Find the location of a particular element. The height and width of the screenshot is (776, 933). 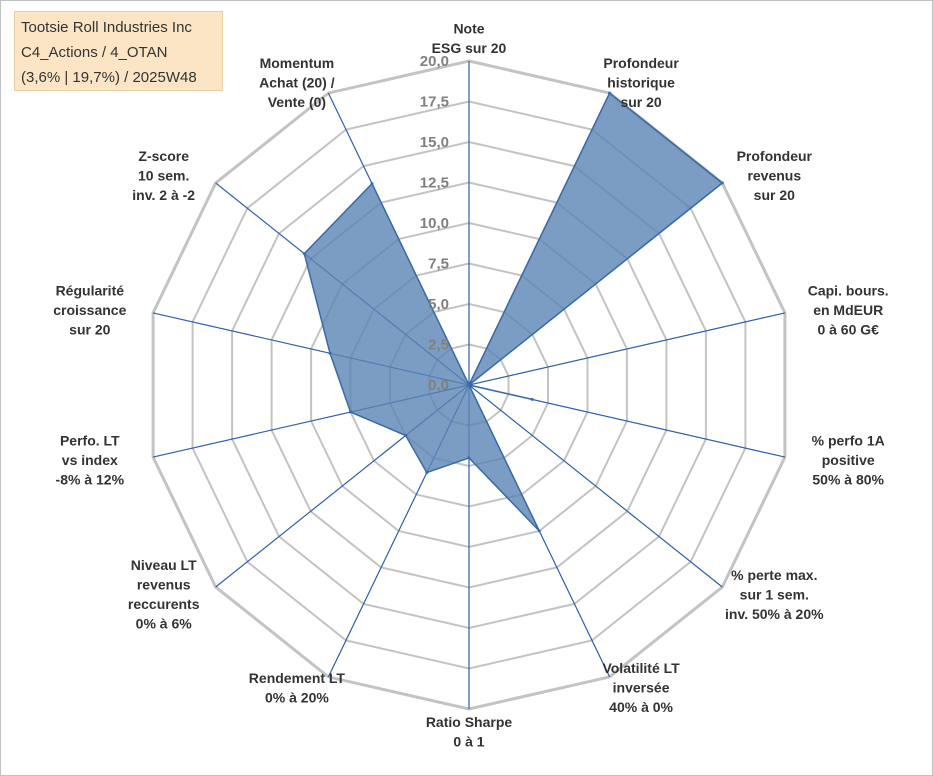

axis-label-capi-bours: Capi. bours. en MdEUR 0 à 60 G€ is located at coordinates (848, 310).